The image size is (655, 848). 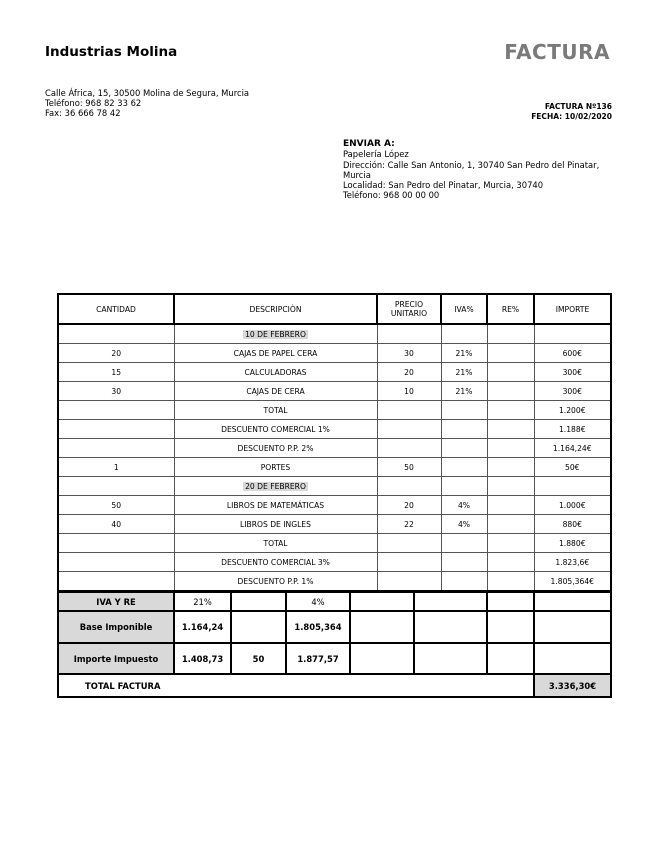 I want to click on cell-desc: PORTES, so click(x=275, y=467).